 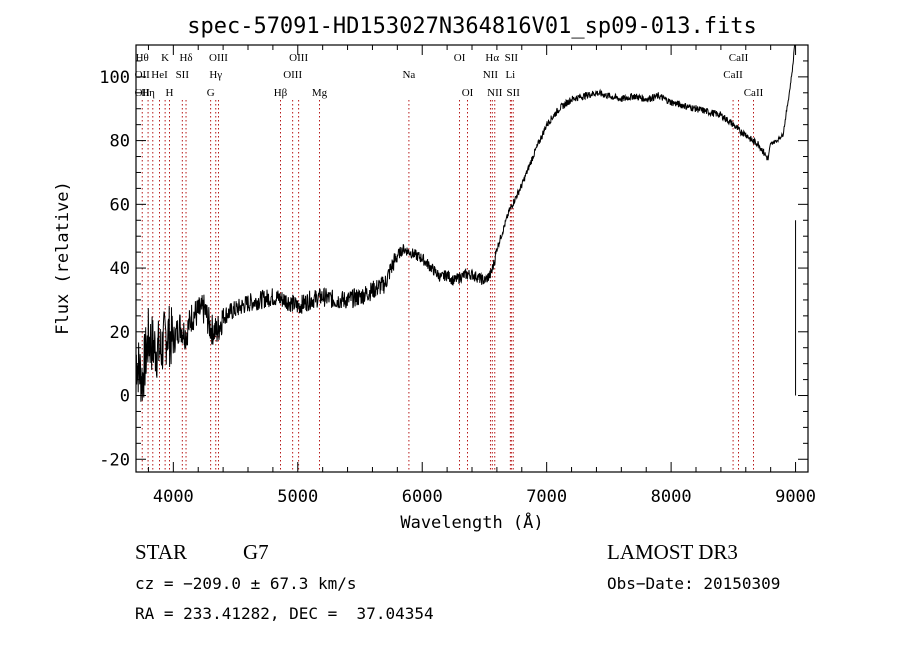 I want to click on line-marker-label: Mg, so click(x=320, y=93).